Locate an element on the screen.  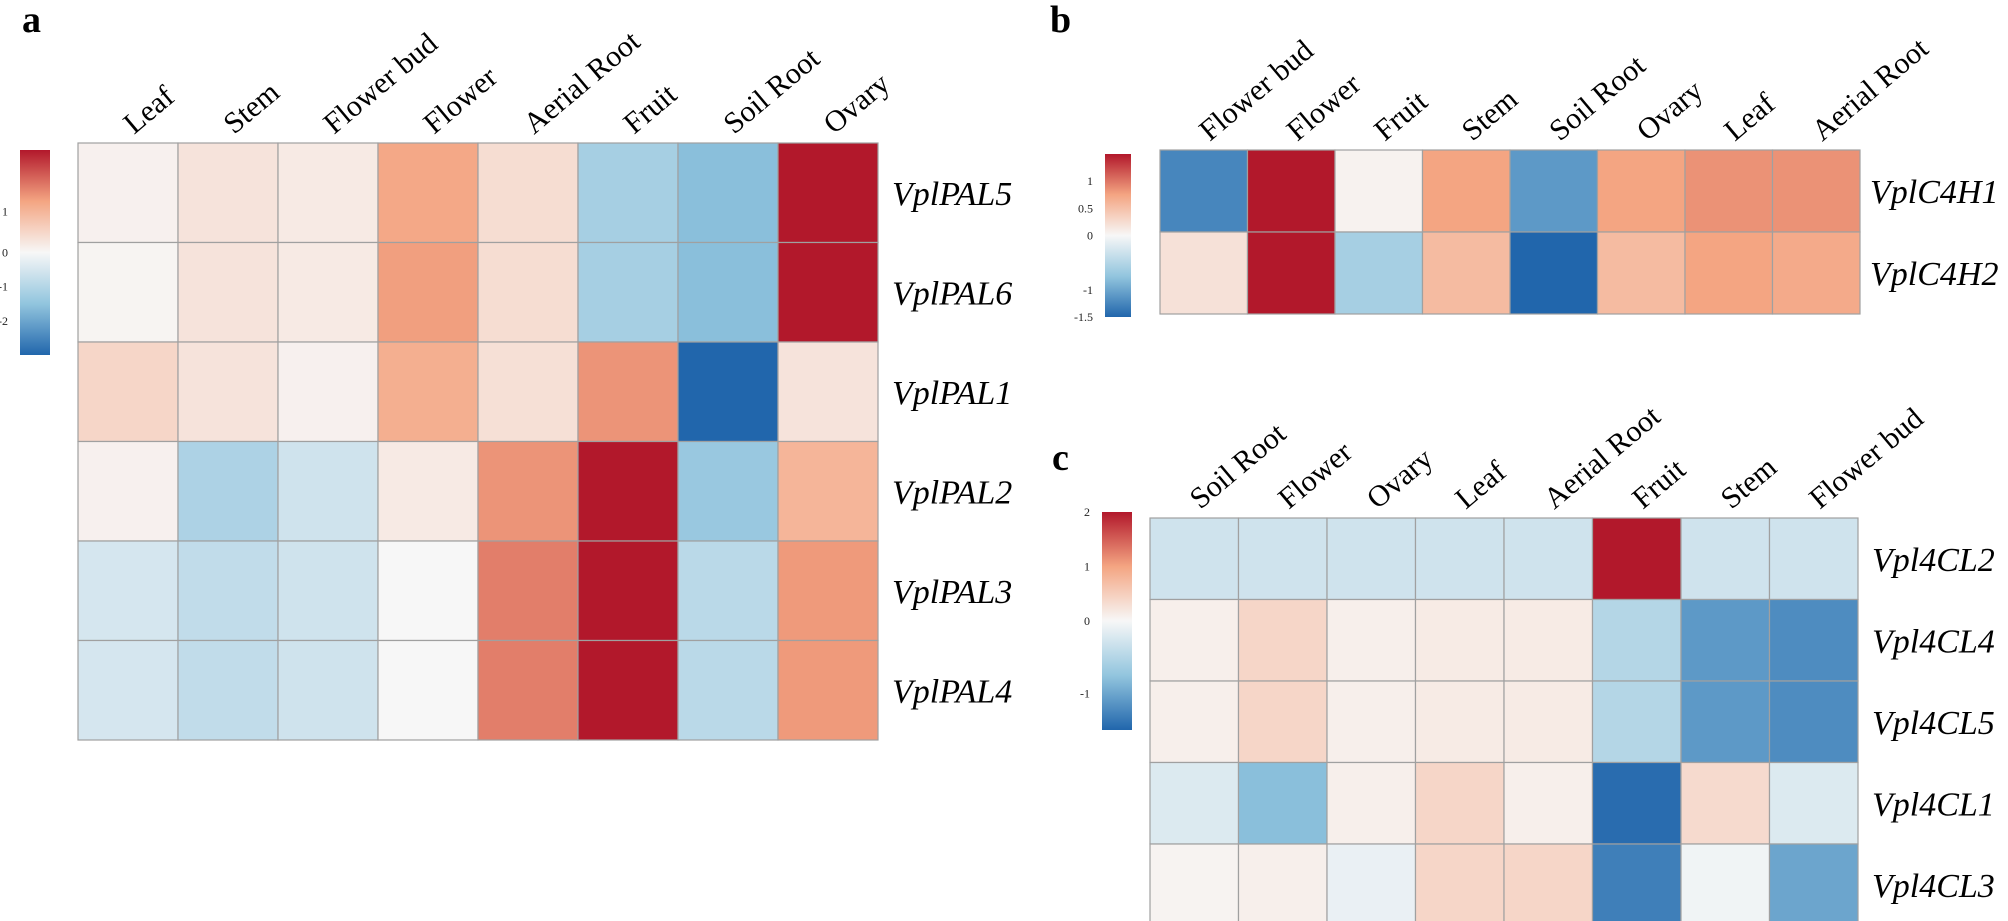
panel-label-a: a is located at coordinates (31, 20).